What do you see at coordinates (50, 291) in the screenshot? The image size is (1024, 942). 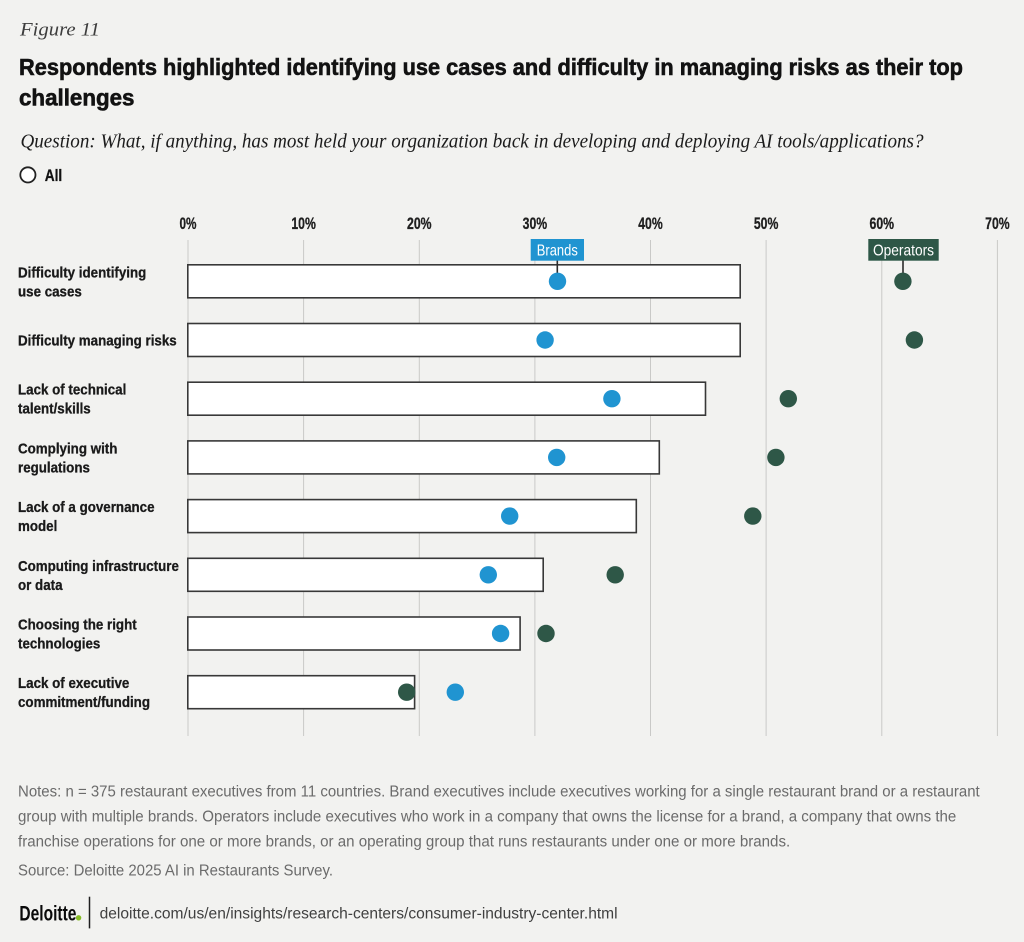 I see `svg-text: use cases` at bounding box center [50, 291].